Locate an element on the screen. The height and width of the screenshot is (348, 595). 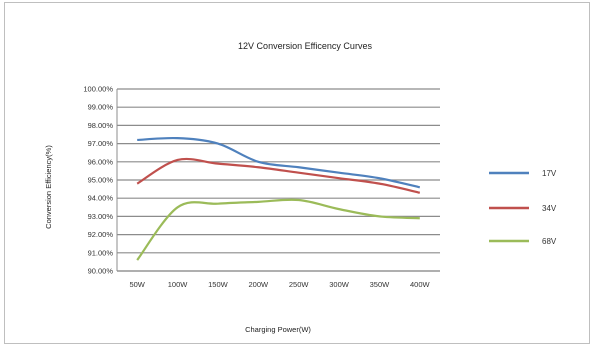
x-axis-label: Charging Power(W) is located at coordinates (278, 329).